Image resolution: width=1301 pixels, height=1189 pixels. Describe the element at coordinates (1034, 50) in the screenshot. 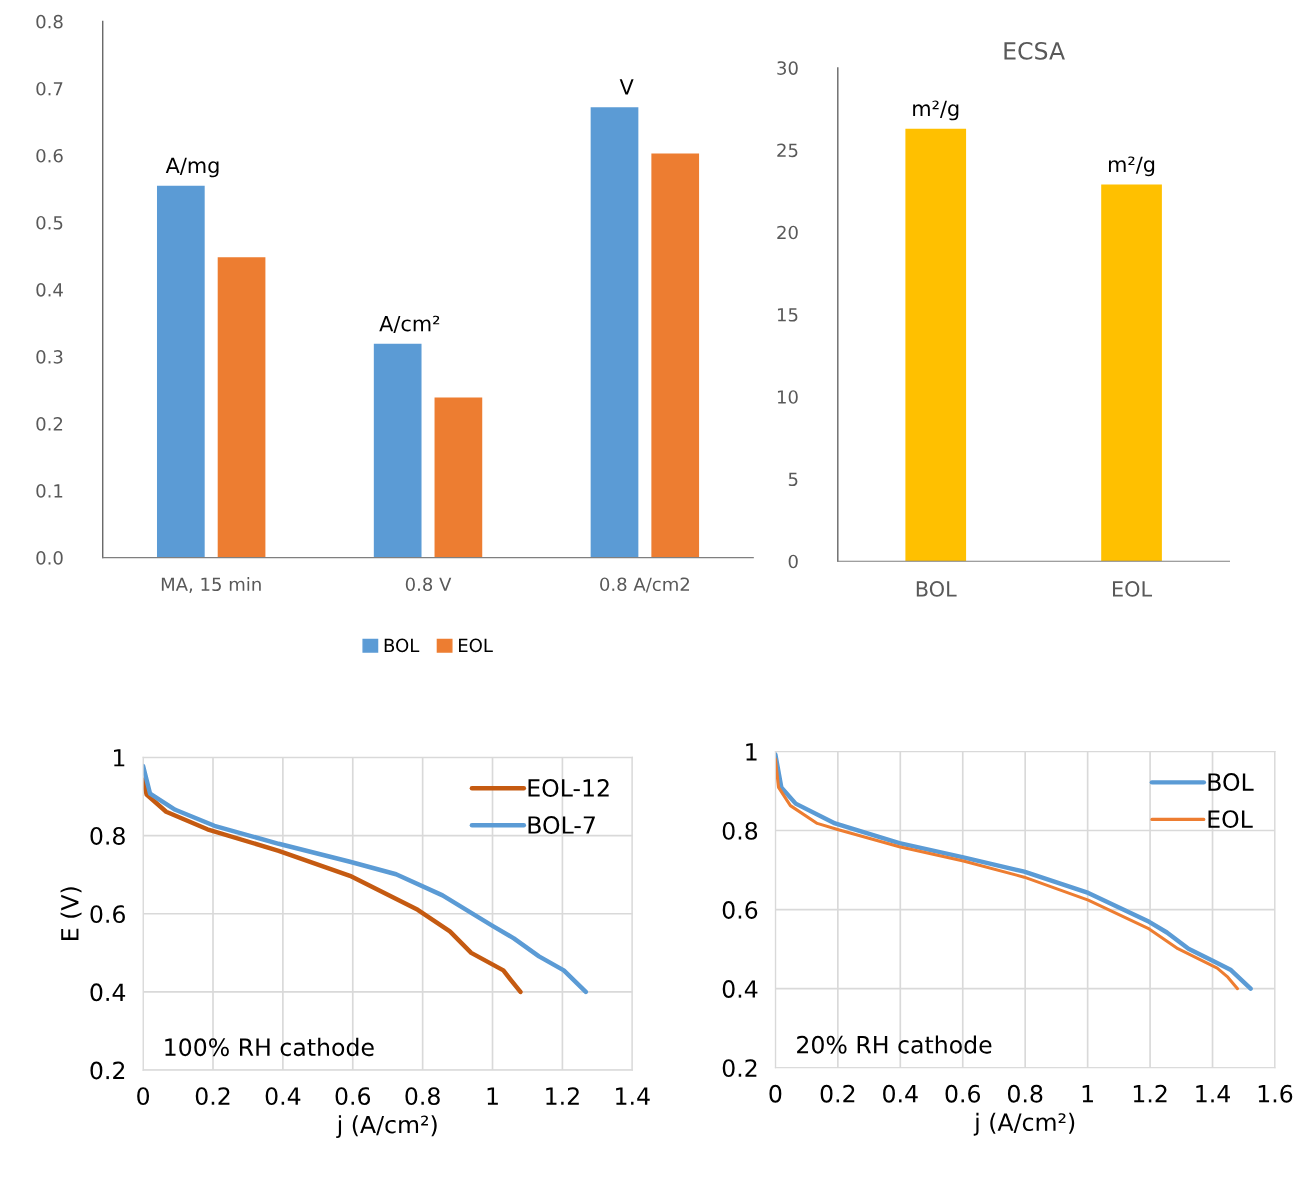

I see `chart-title: ECSA` at that location.